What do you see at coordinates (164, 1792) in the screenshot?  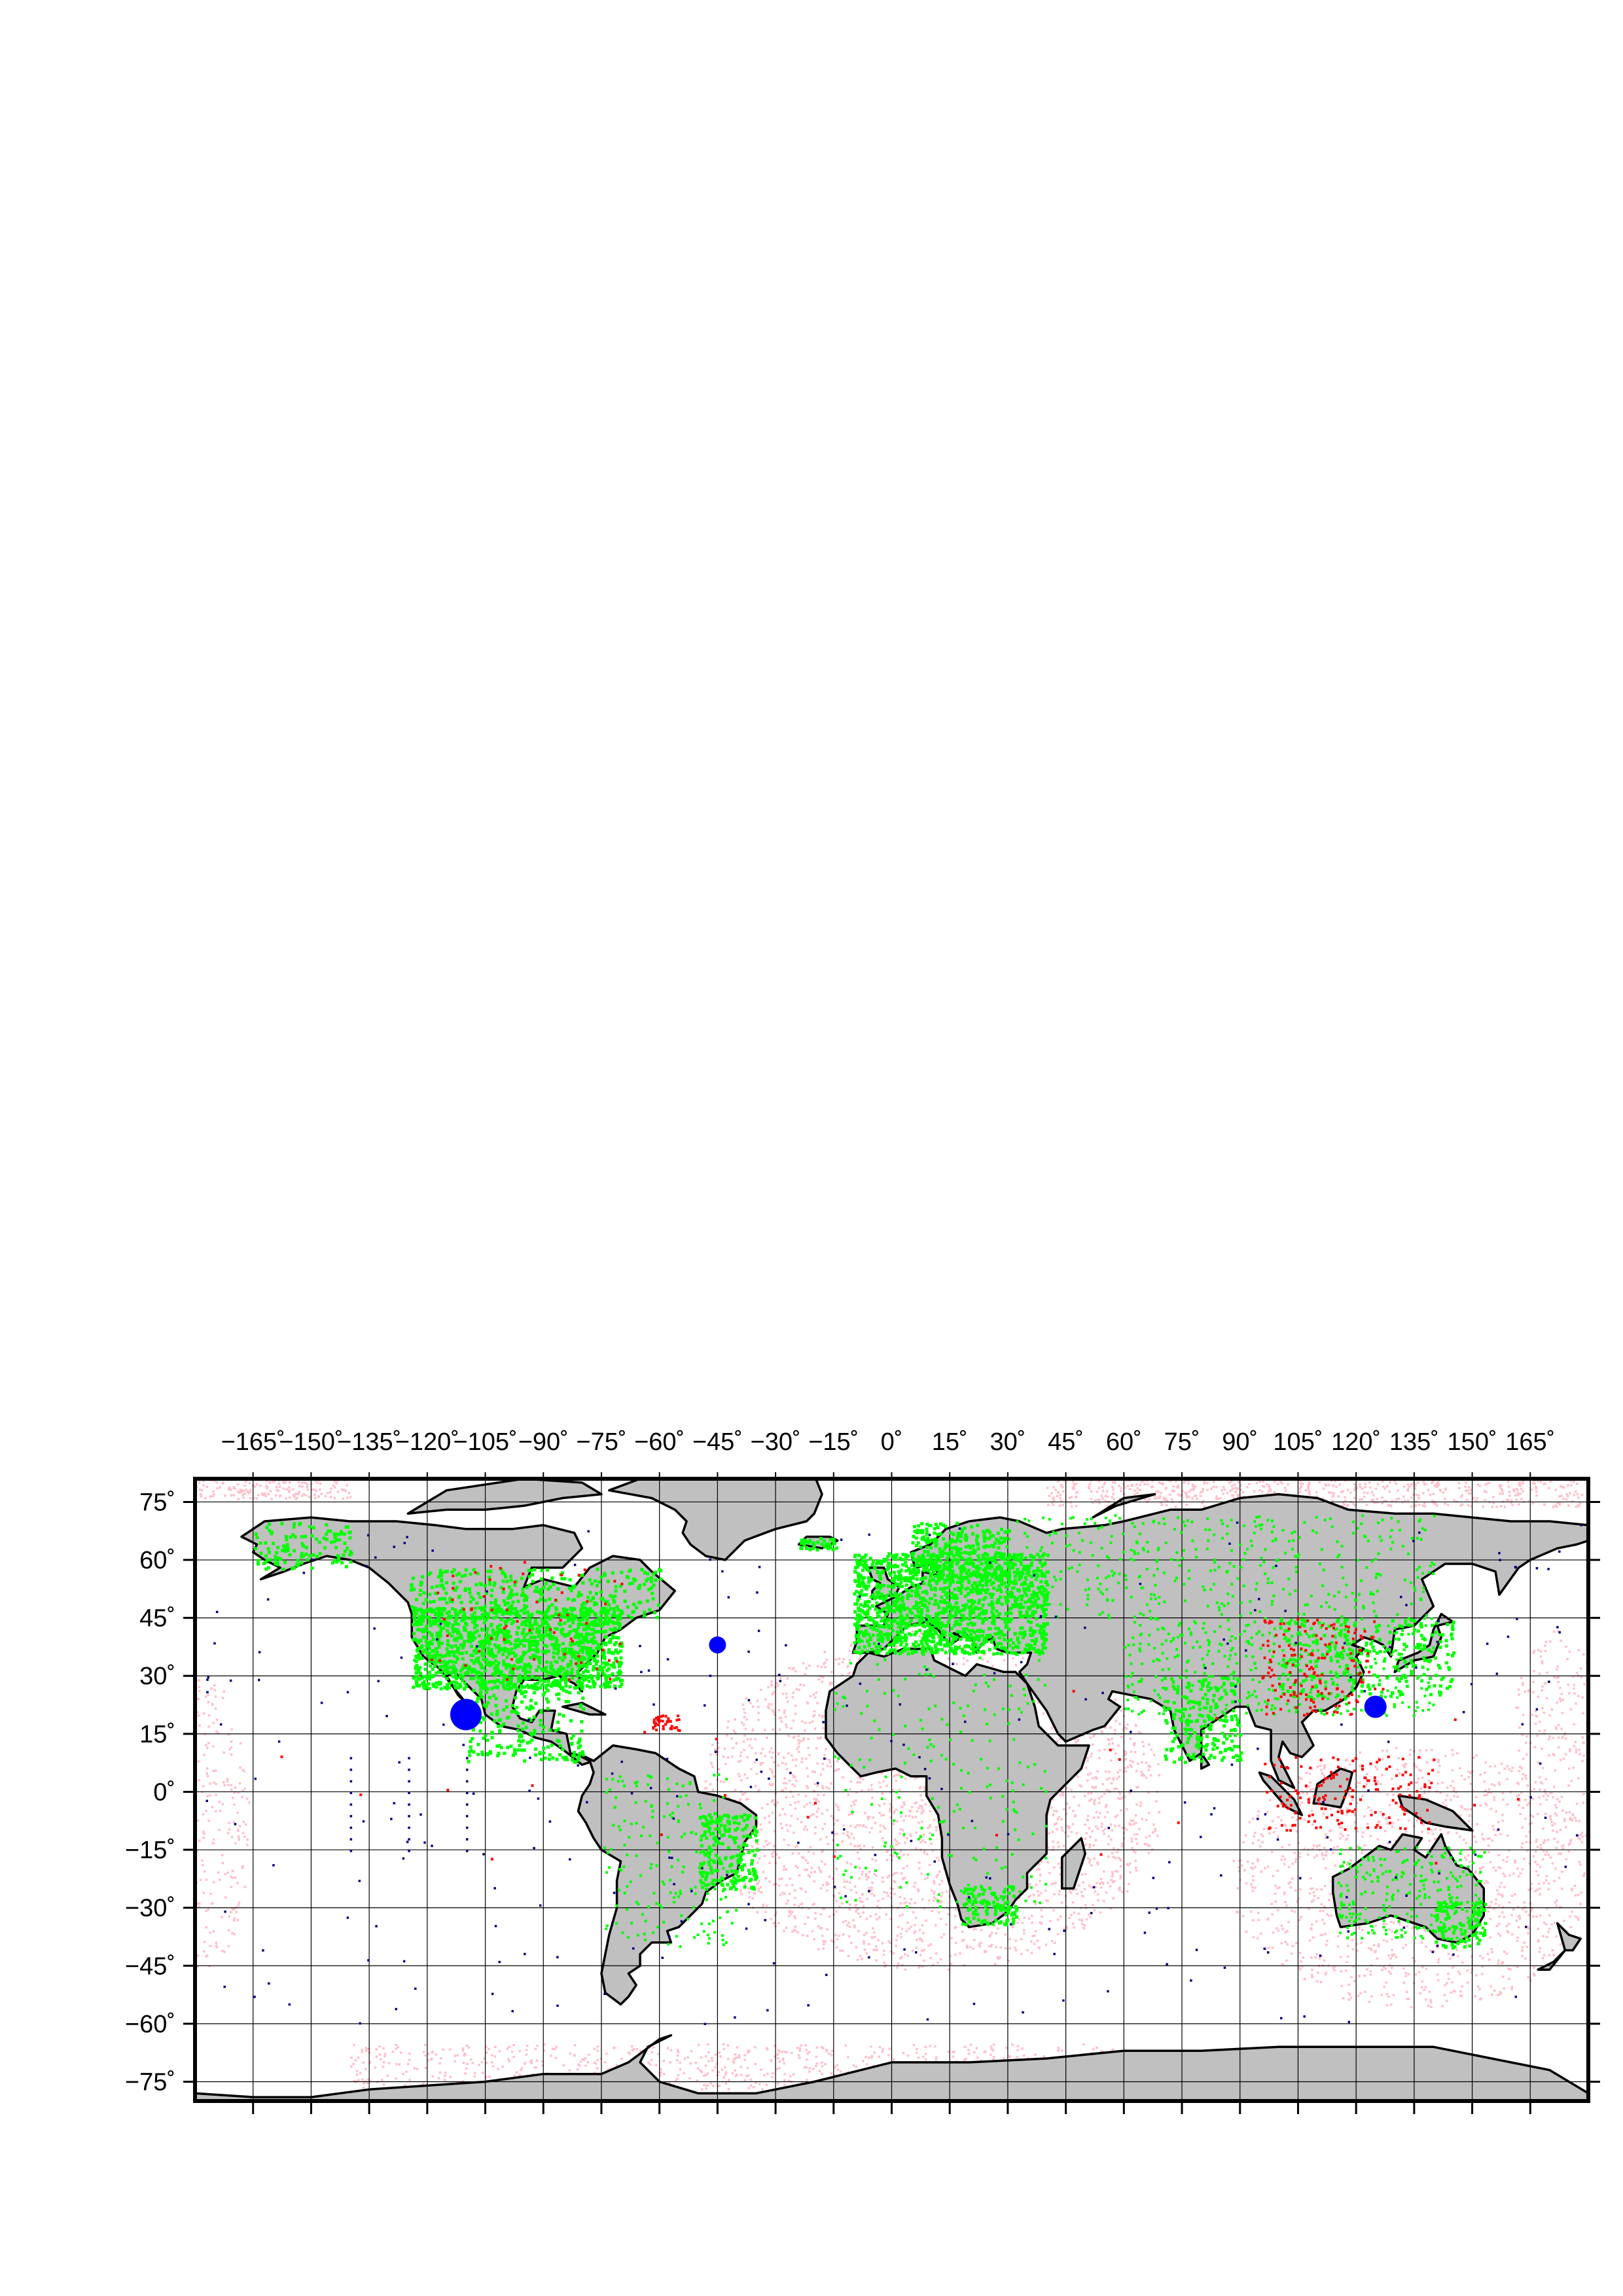 I see `lat-tick-label: 0˚` at bounding box center [164, 1792].